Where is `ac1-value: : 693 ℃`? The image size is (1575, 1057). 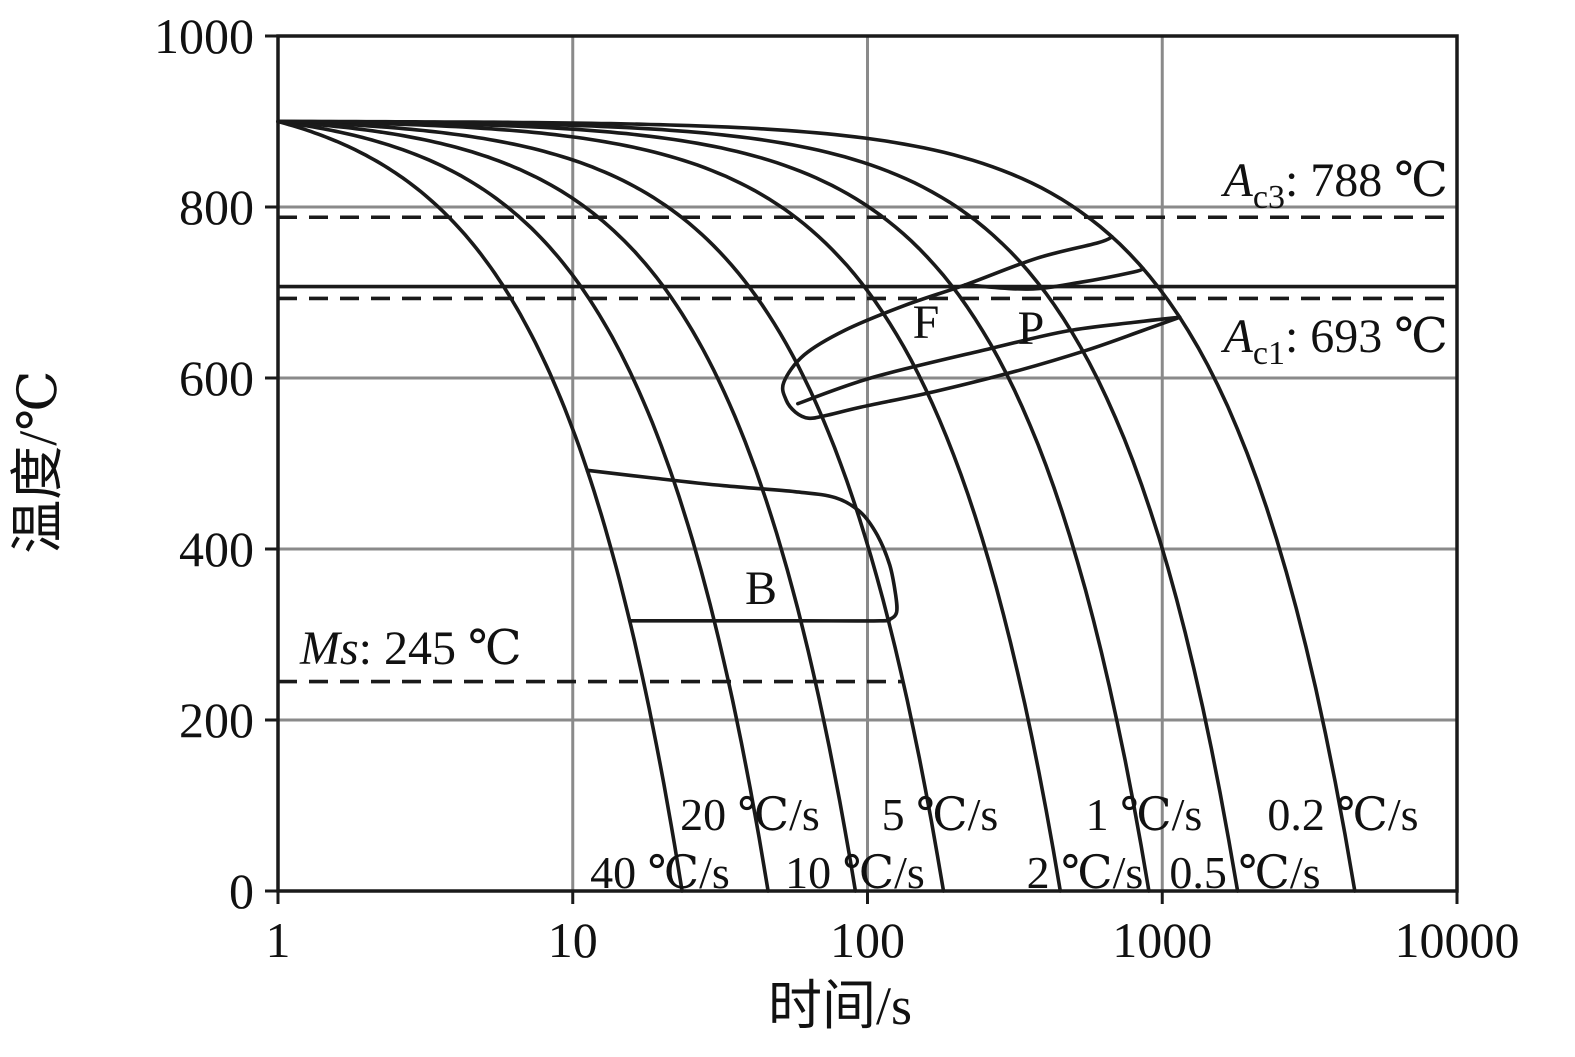
ac1-value: : 693 ℃ is located at coordinates (1366, 336).